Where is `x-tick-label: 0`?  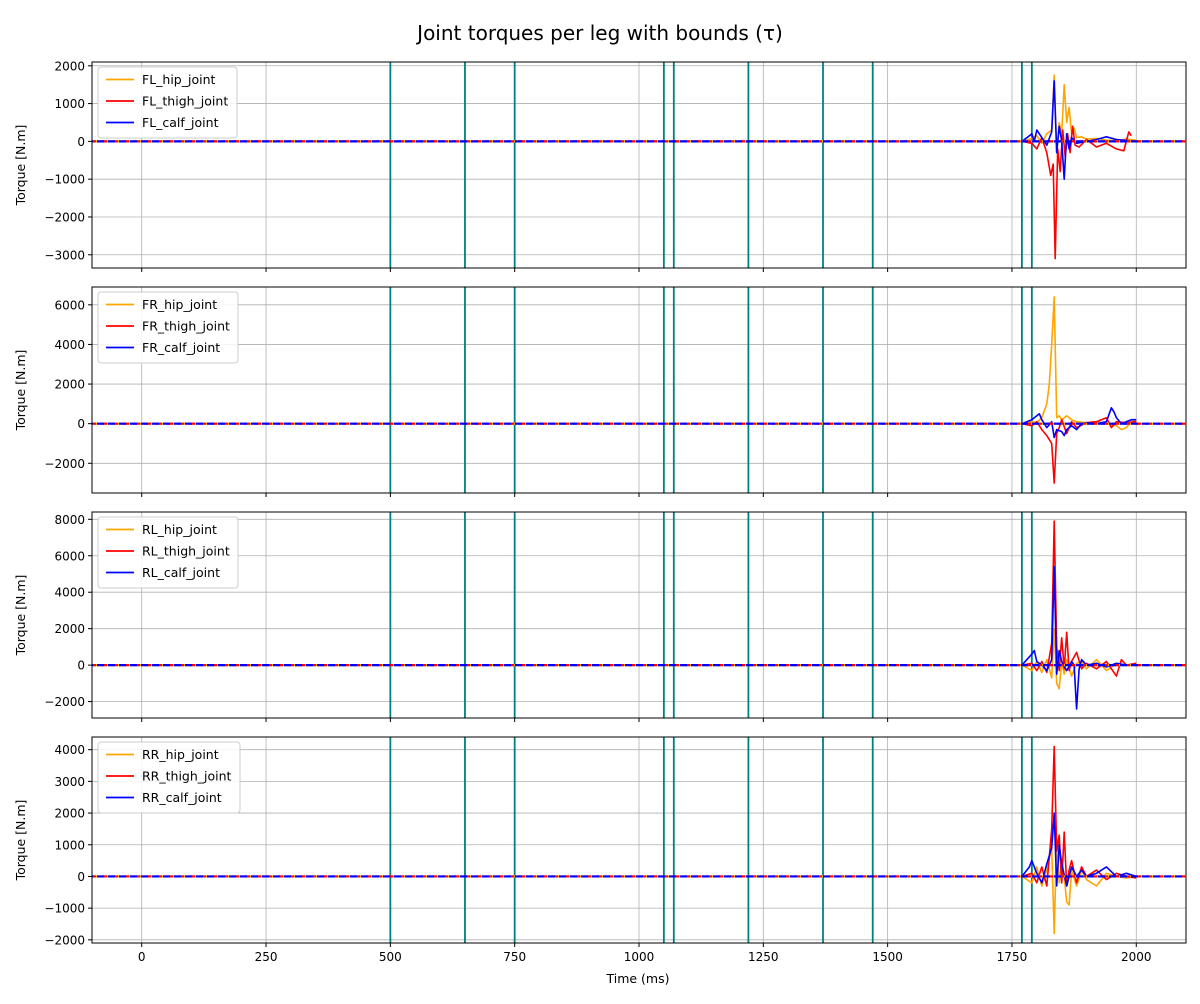 x-tick-label: 0 is located at coordinates (142, 957).